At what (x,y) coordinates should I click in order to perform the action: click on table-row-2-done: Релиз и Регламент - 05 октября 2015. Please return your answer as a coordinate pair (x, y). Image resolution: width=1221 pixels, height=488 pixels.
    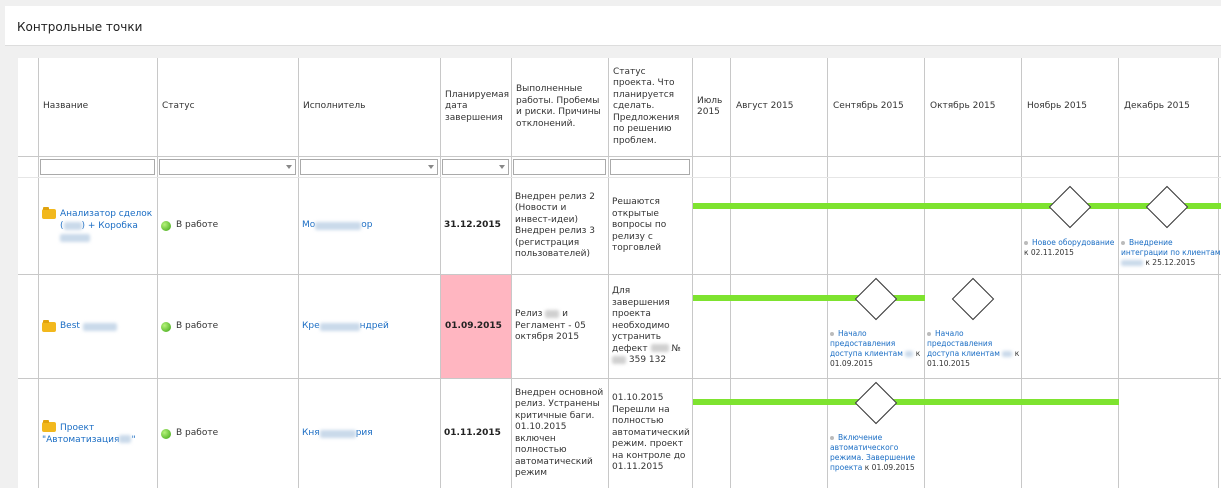
    Looking at the image, I should click on (559, 326).